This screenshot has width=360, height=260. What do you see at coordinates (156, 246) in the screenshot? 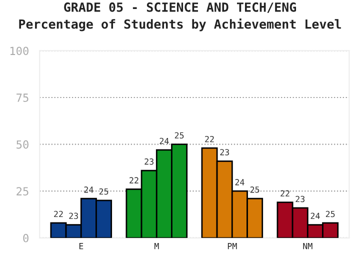
I see `x-tick-label: M` at bounding box center [156, 246].